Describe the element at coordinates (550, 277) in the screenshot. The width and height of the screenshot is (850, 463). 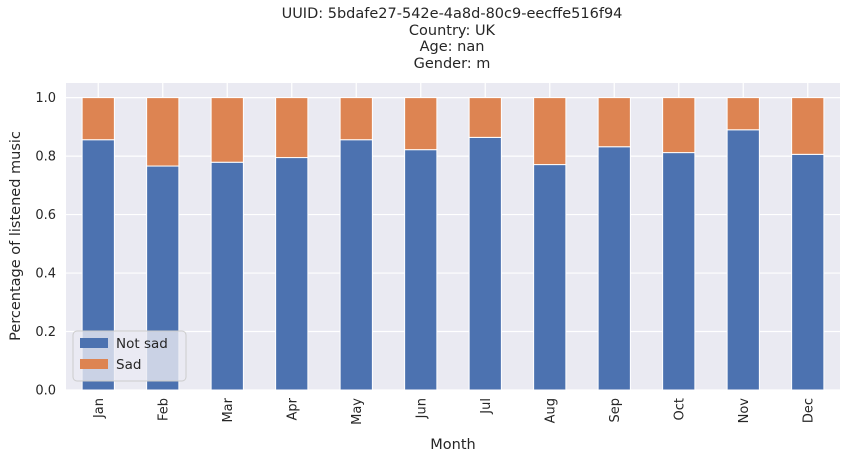
I see `bar-not-sad-aug` at that location.